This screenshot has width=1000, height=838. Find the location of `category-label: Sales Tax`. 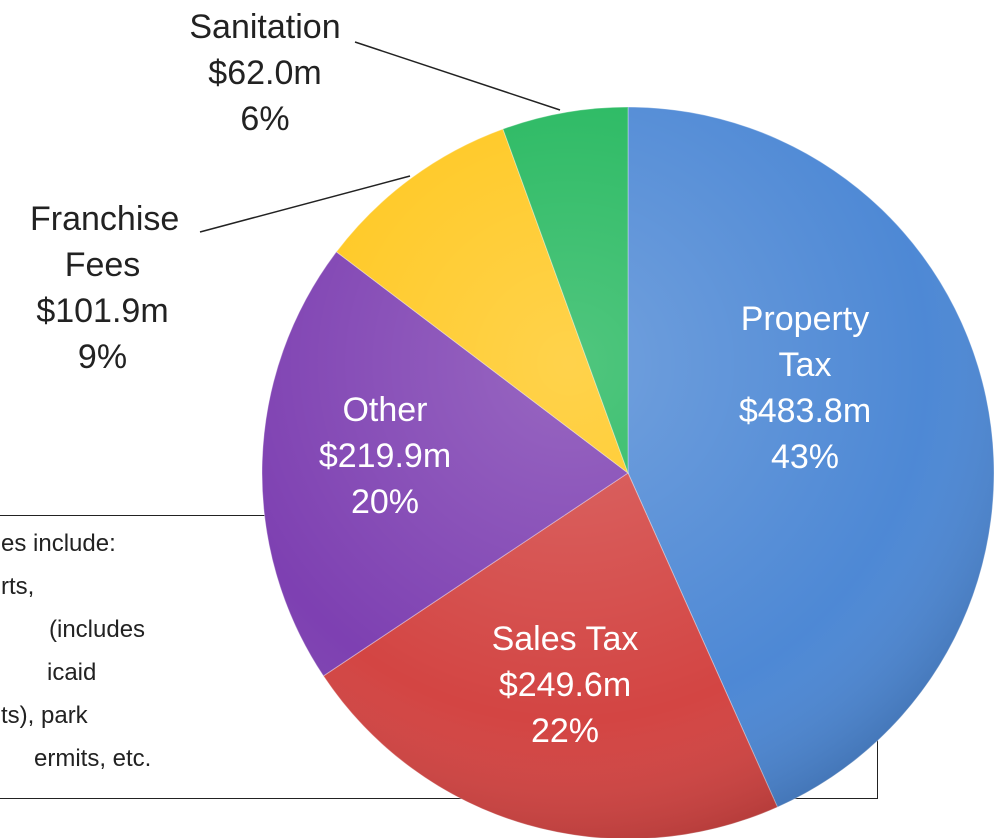

category-label: Sales Tax is located at coordinates (565, 639).